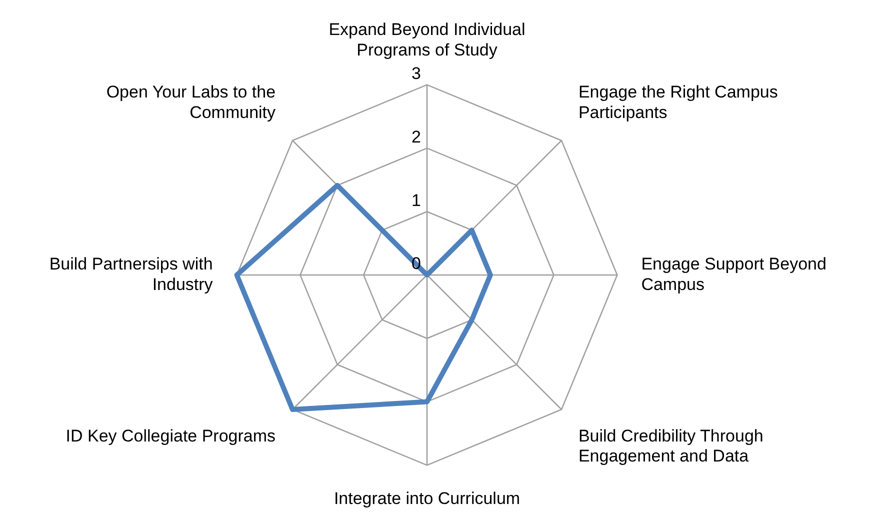  I want to click on spoke-label: Expand Beyond Individual Programs of Study, so click(427, 40).